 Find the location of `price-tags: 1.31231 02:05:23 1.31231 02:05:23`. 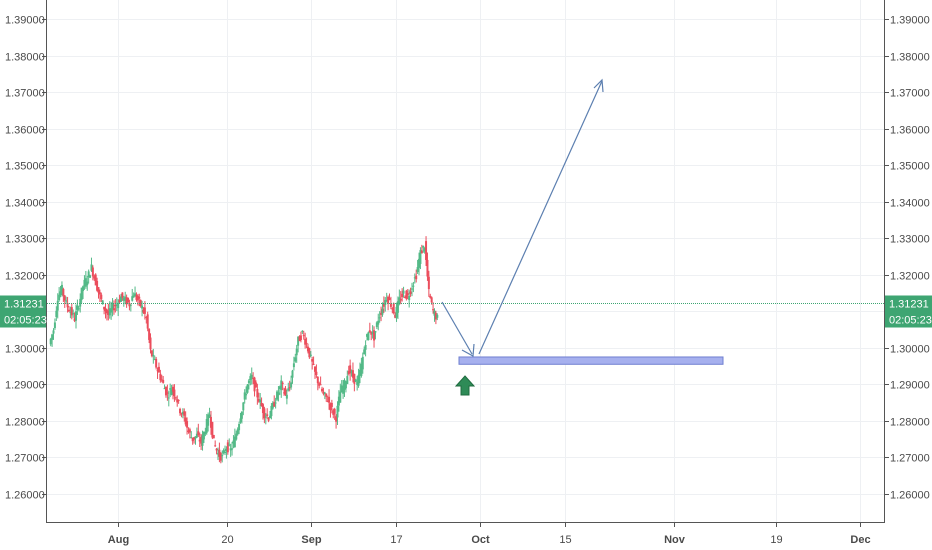

price-tags: 1.31231 02:05:23 1.31231 02:05:23 is located at coordinates (466, 311).